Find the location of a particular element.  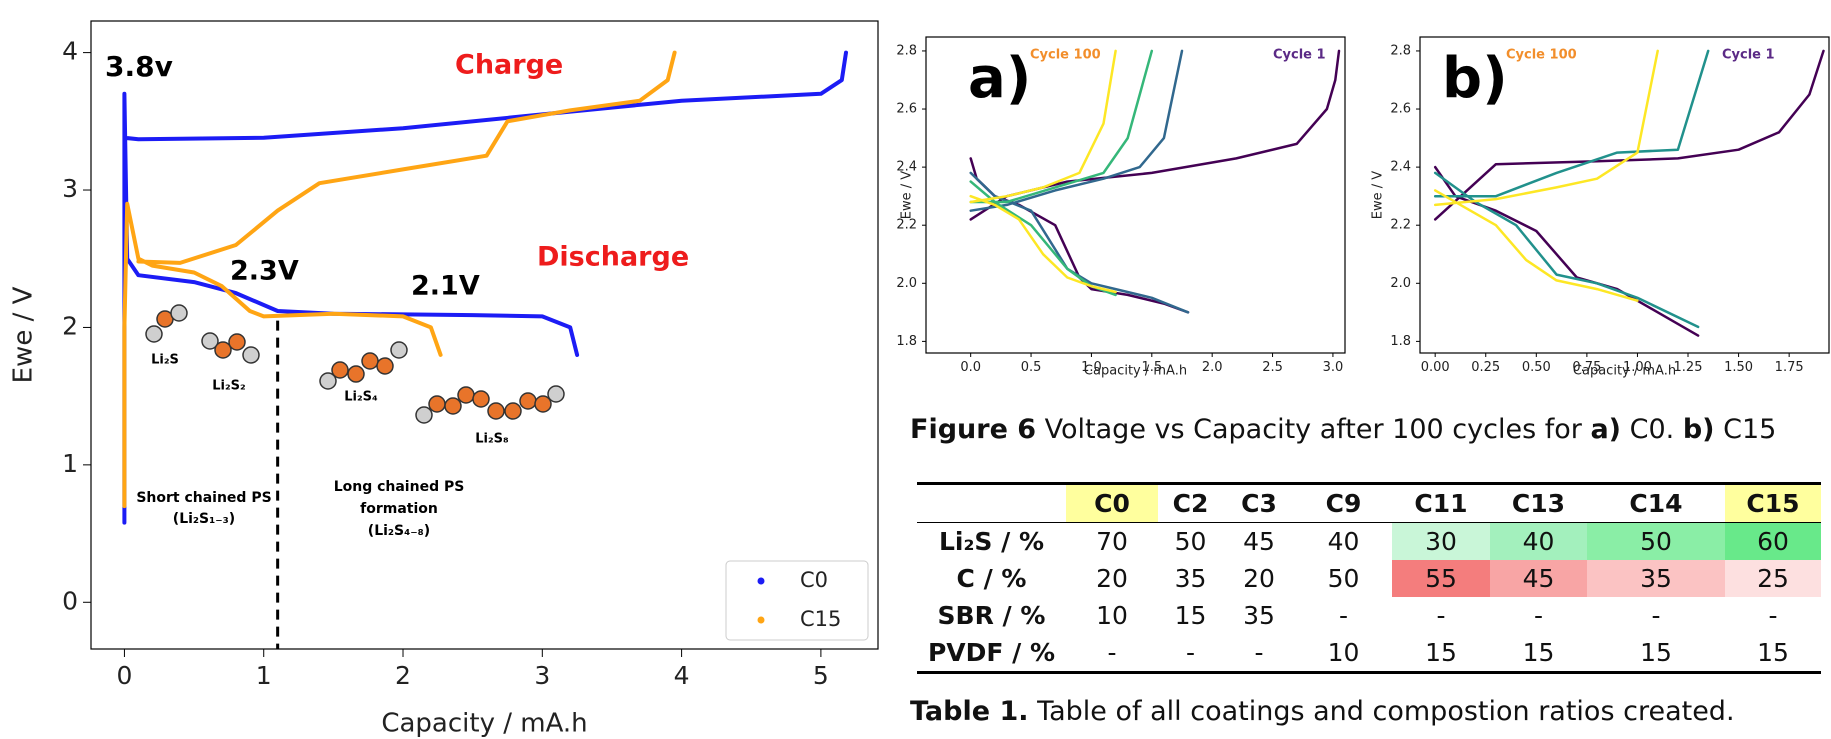

legend-label: C0 is located at coordinates (814, 580).